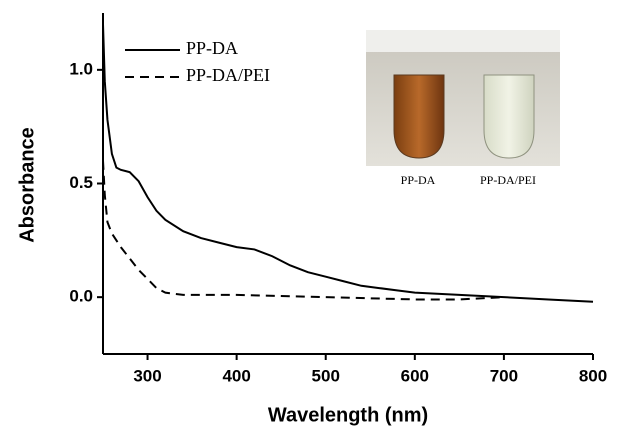 Image resolution: width=619 pixels, height=434 pixels. Describe the element at coordinates (593, 375) in the screenshot. I see `x-tick-label: 800` at that location.